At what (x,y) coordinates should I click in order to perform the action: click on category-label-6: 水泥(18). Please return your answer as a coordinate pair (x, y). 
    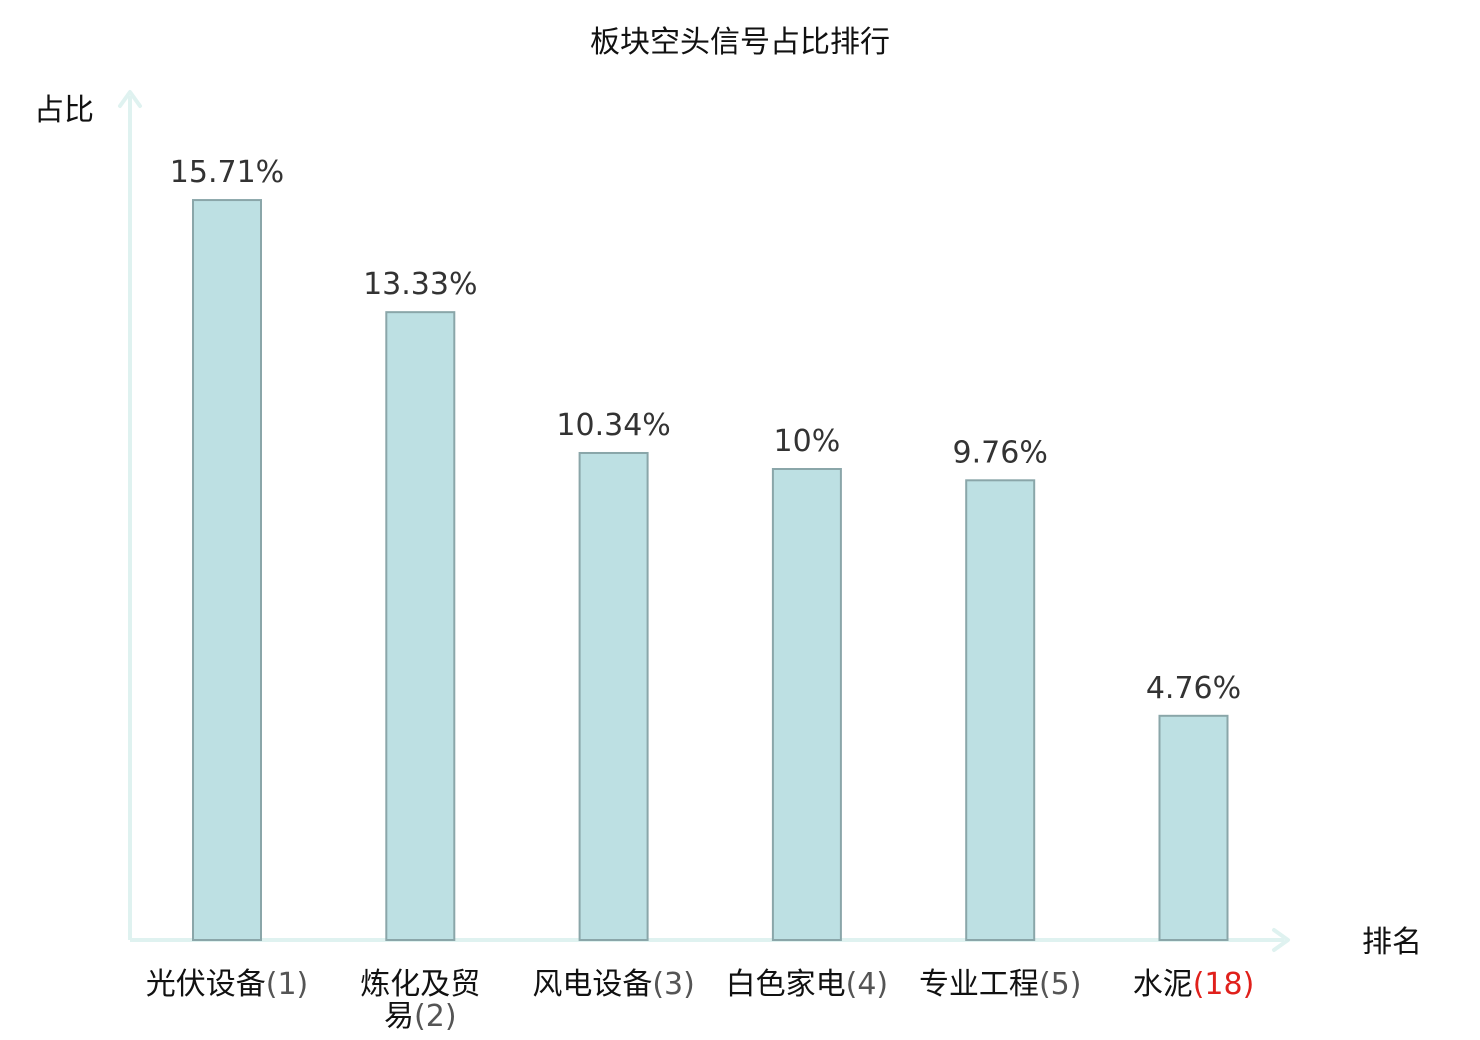
    Looking at the image, I should click on (1194, 984).